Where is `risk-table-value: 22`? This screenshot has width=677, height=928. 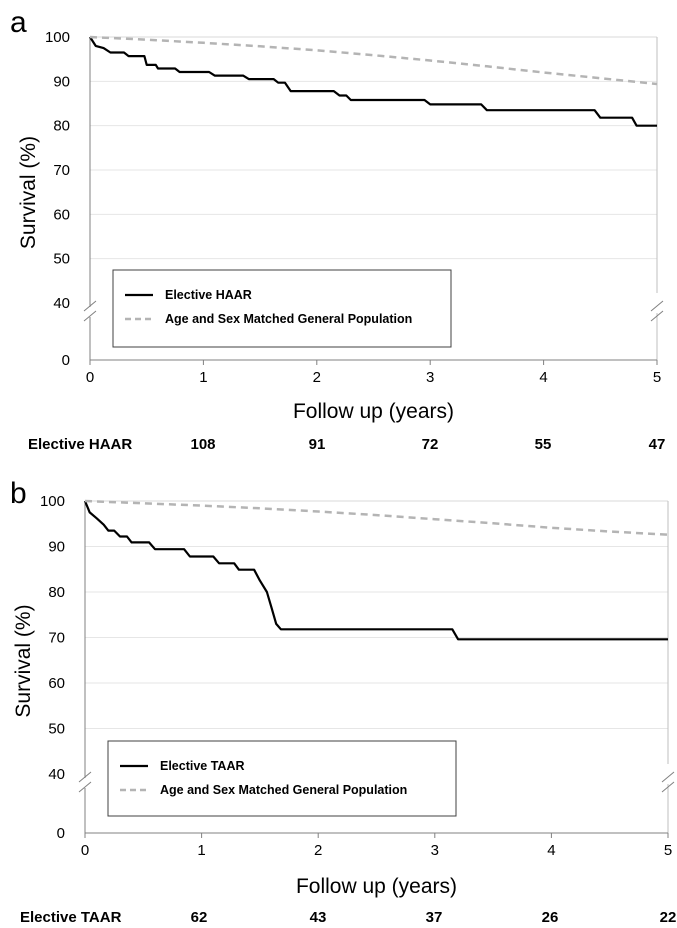
risk-table-value: 22 is located at coordinates (668, 917).